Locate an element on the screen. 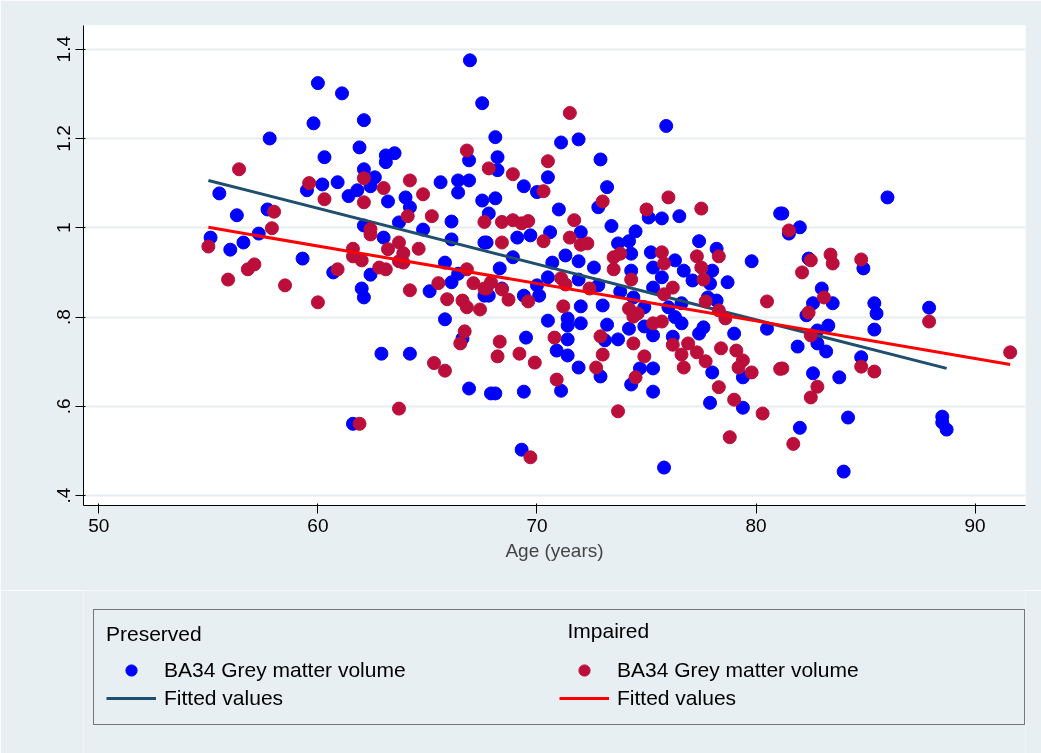 This screenshot has width=1041, height=753. x-tick-label: 70 is located at coordinates (537, 525).